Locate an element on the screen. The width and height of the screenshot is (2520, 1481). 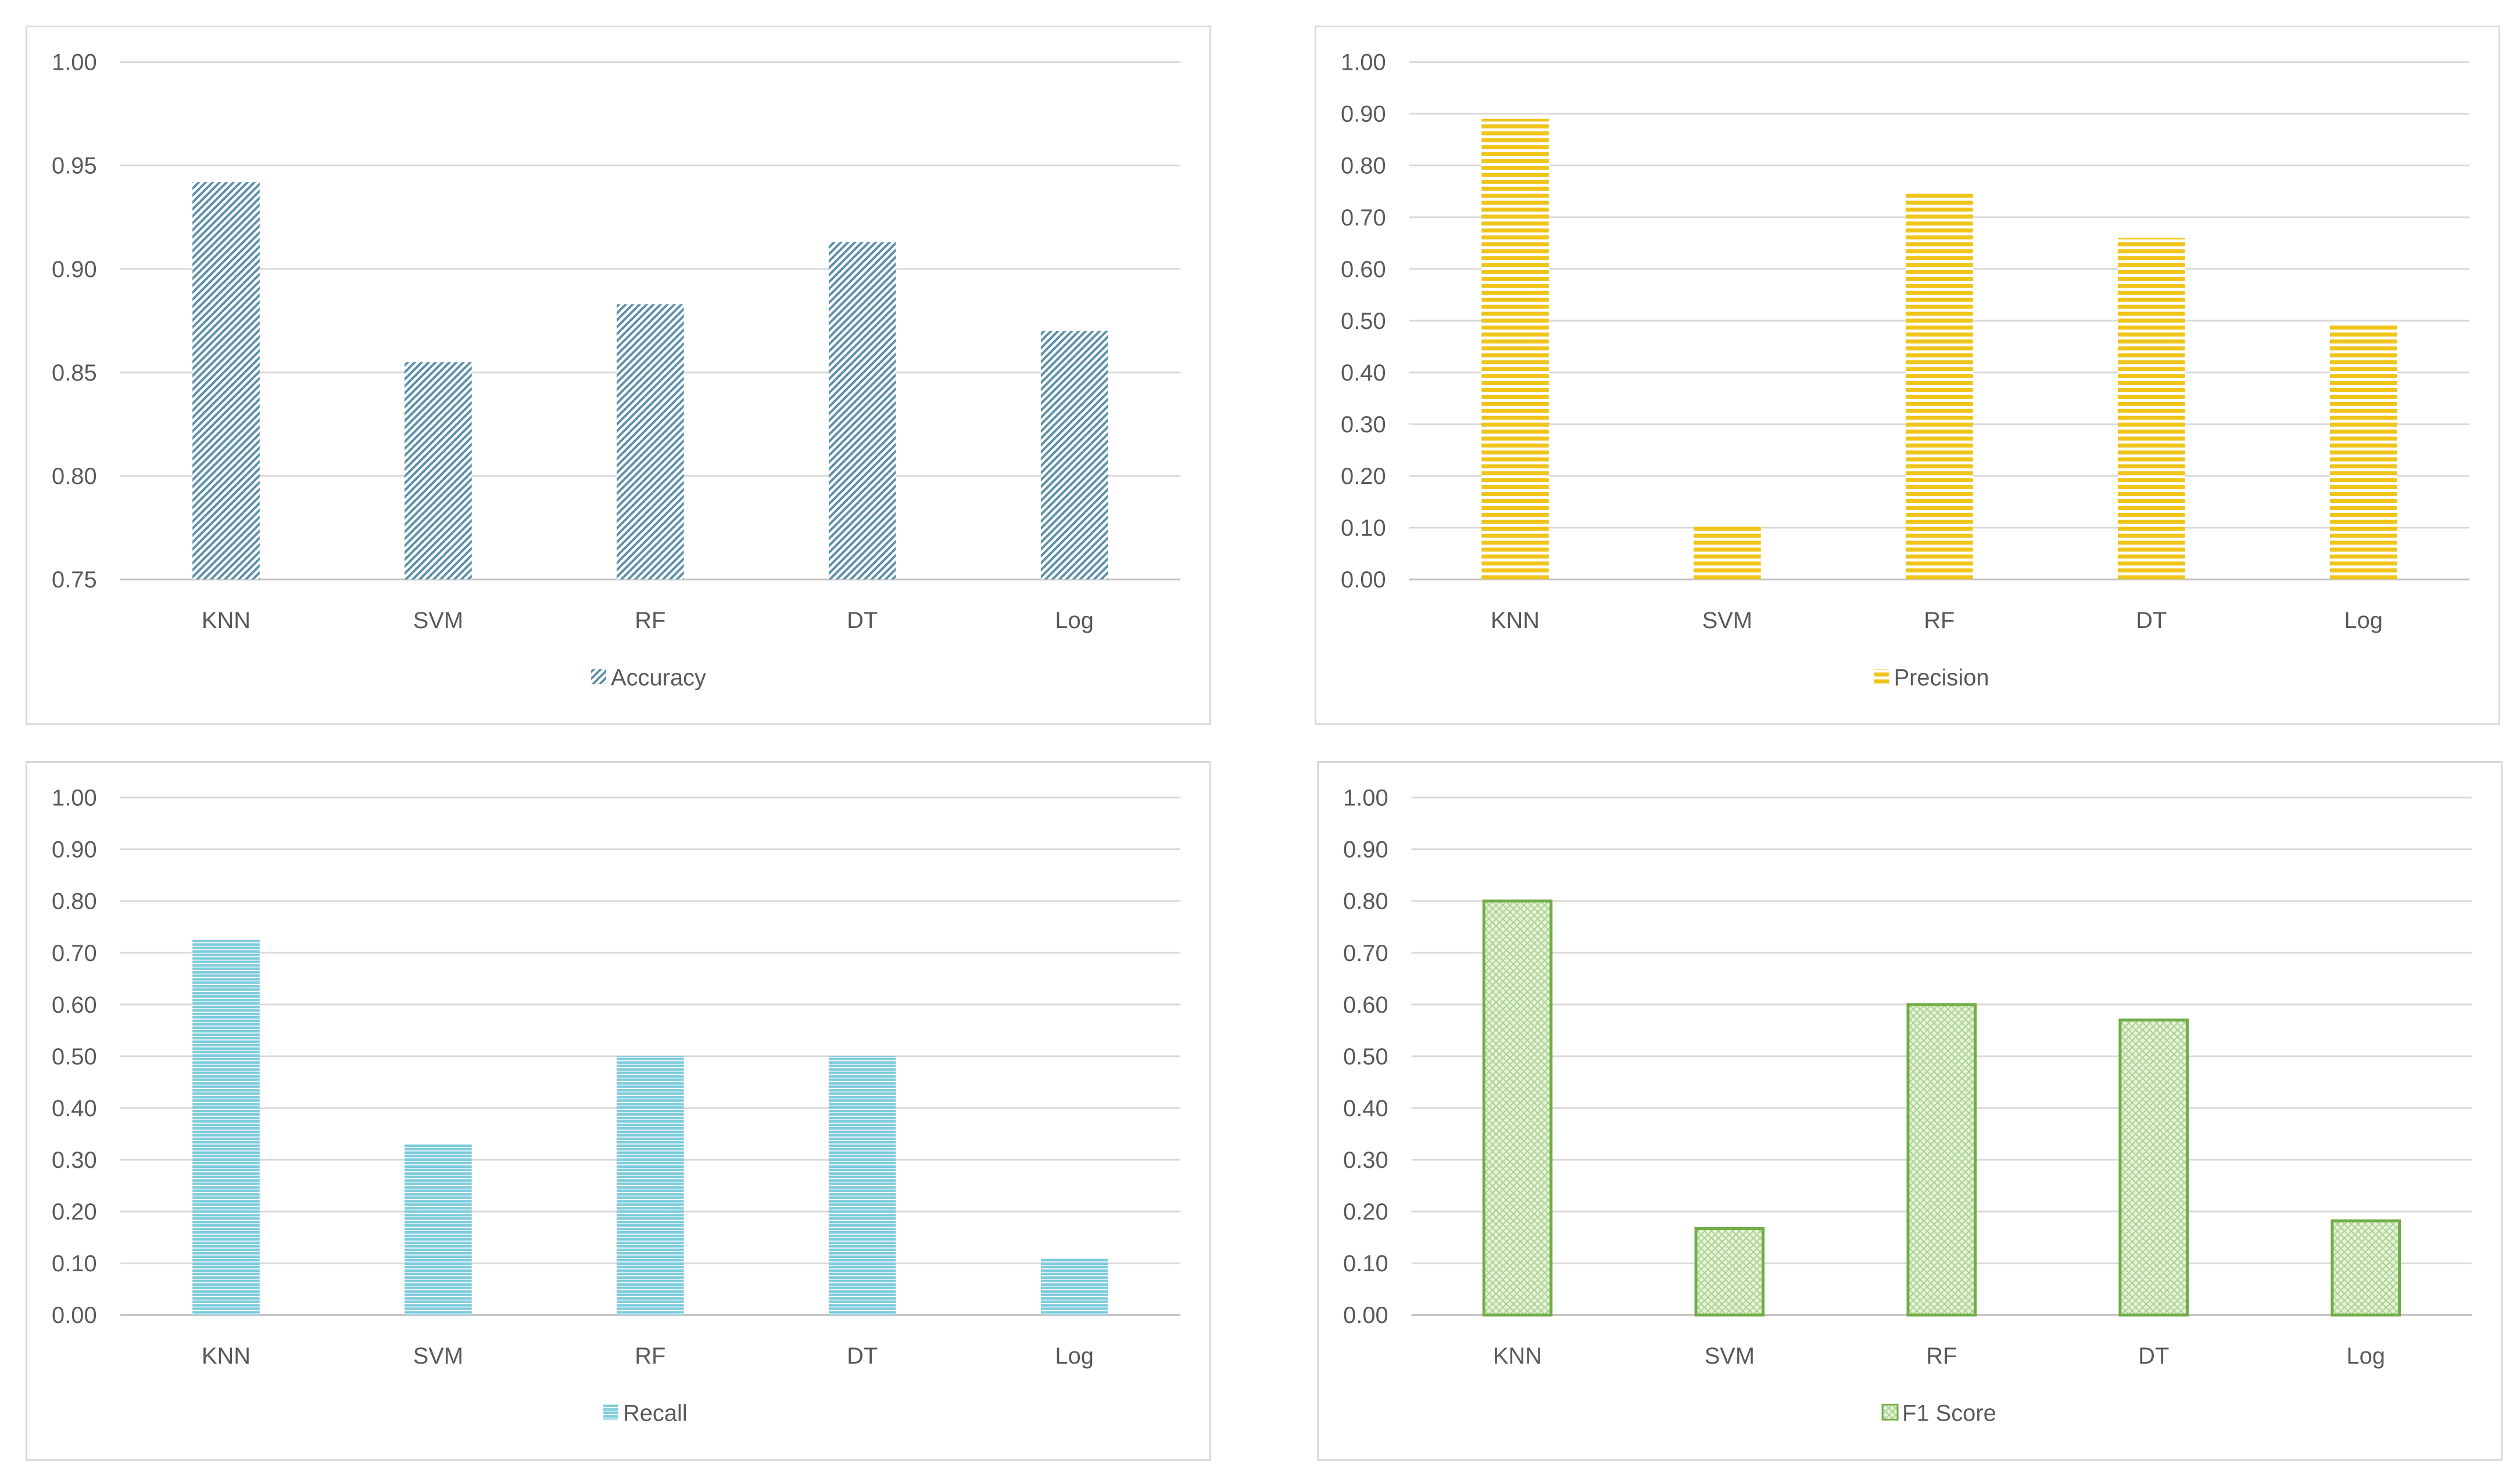
legend-label: Precision is located at coordinates (1942, 677).